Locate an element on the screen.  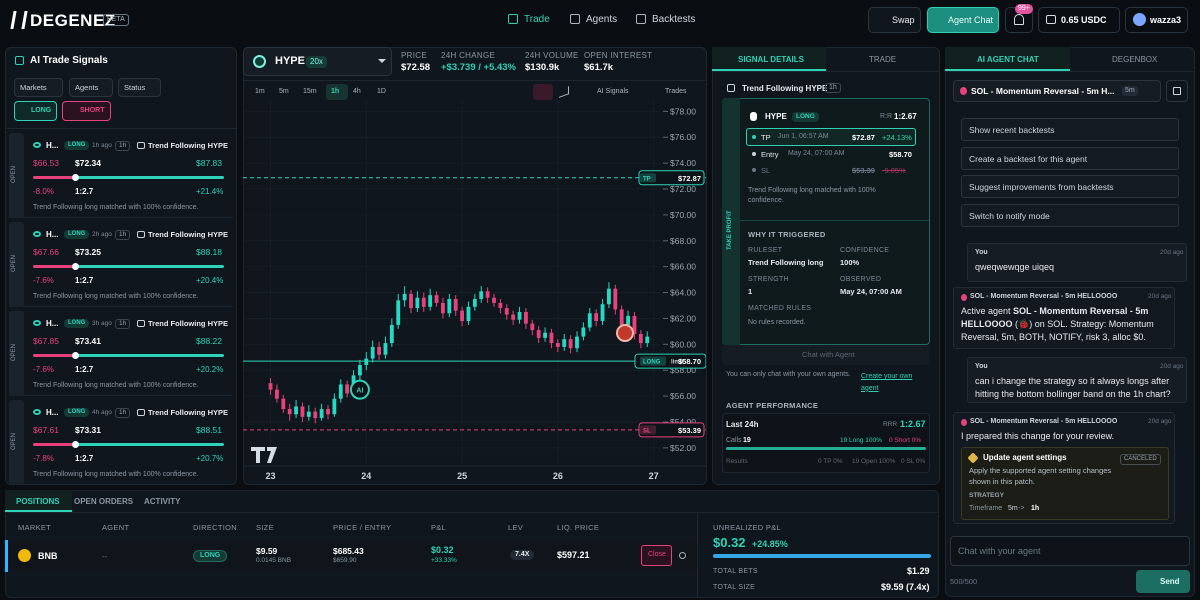
nav-link: Trade is located at coordinates (537, 19).